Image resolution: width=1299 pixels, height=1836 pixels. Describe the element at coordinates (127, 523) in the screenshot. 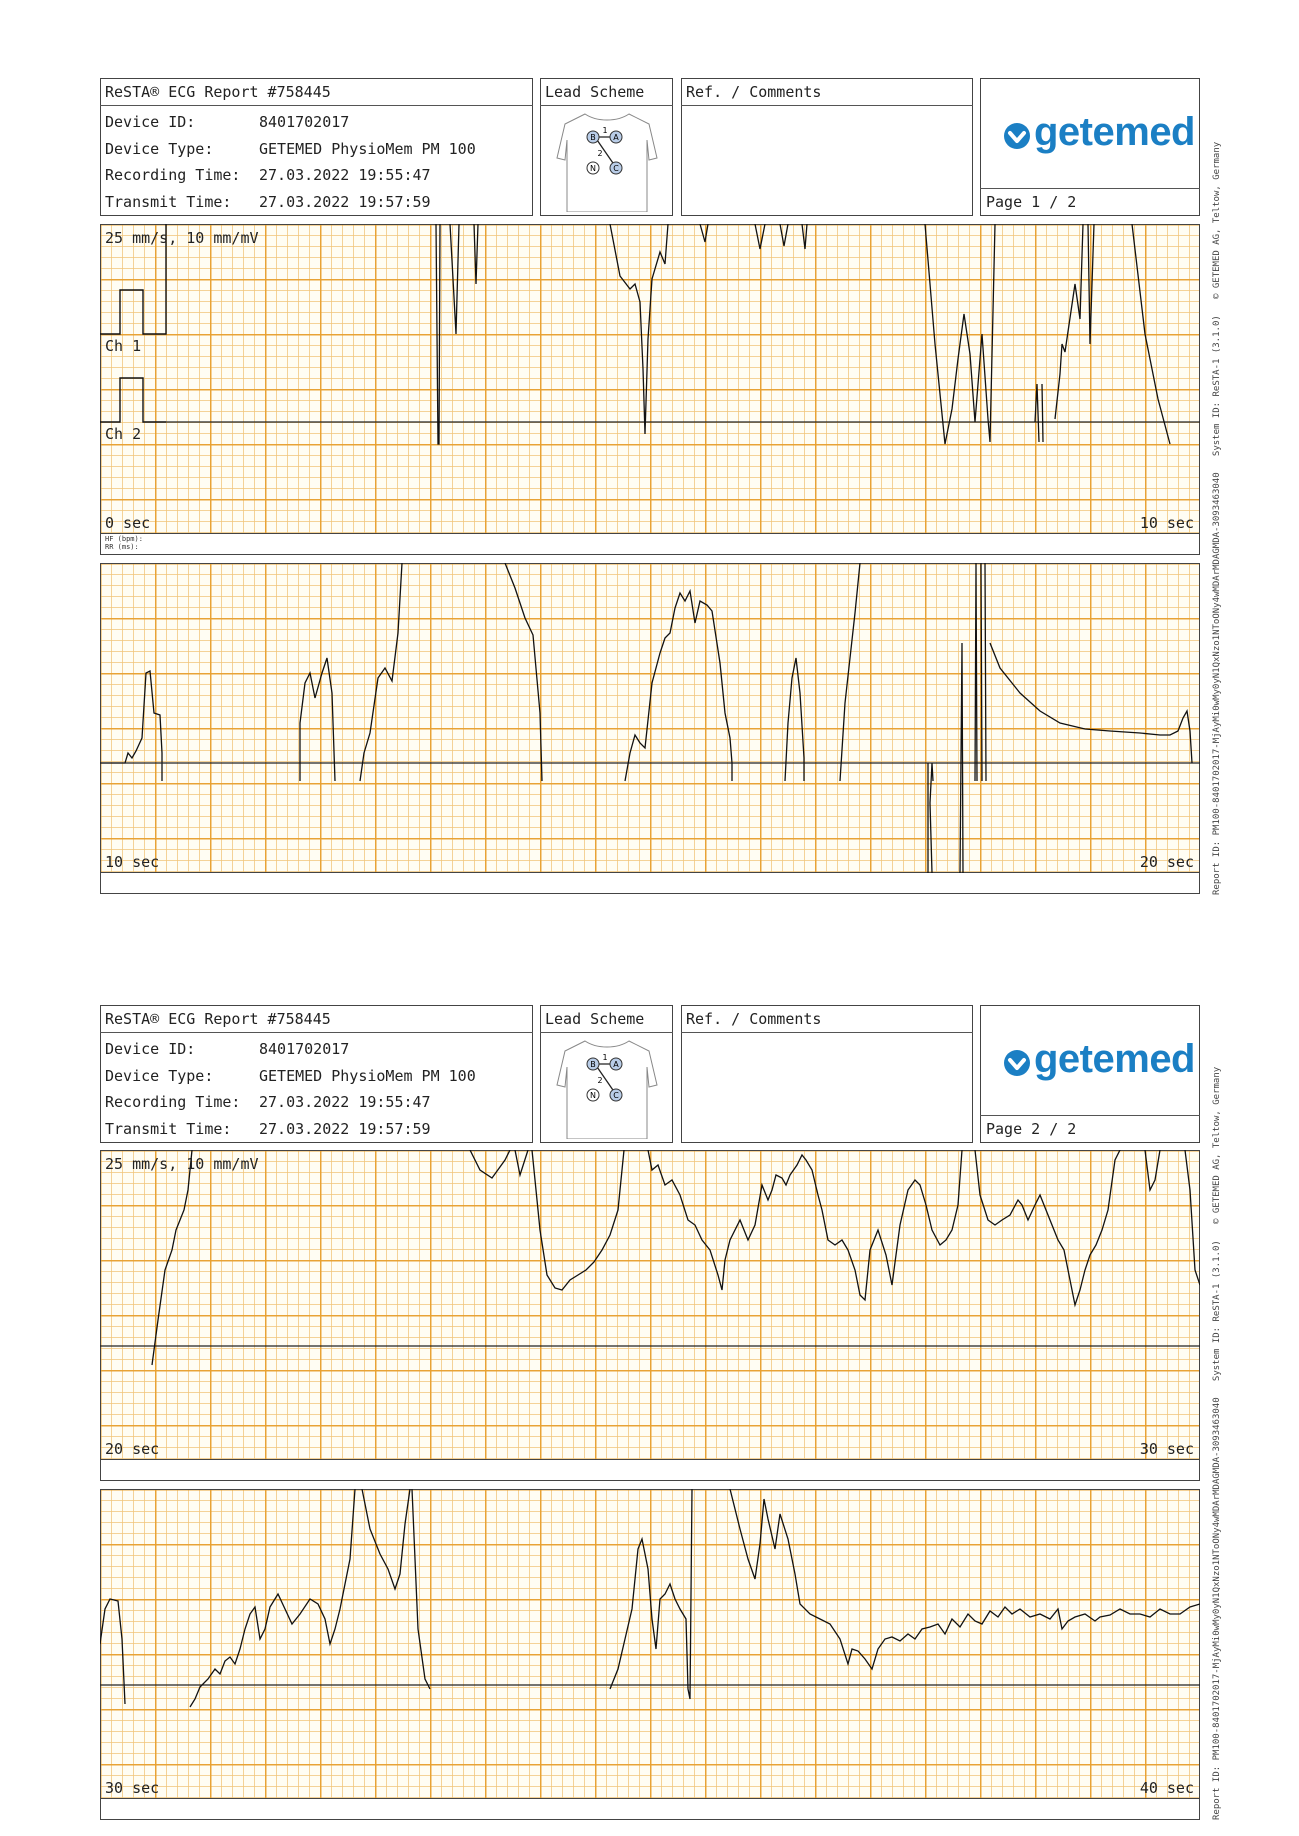

I see `strip-start-label: 0 sec` at that location.